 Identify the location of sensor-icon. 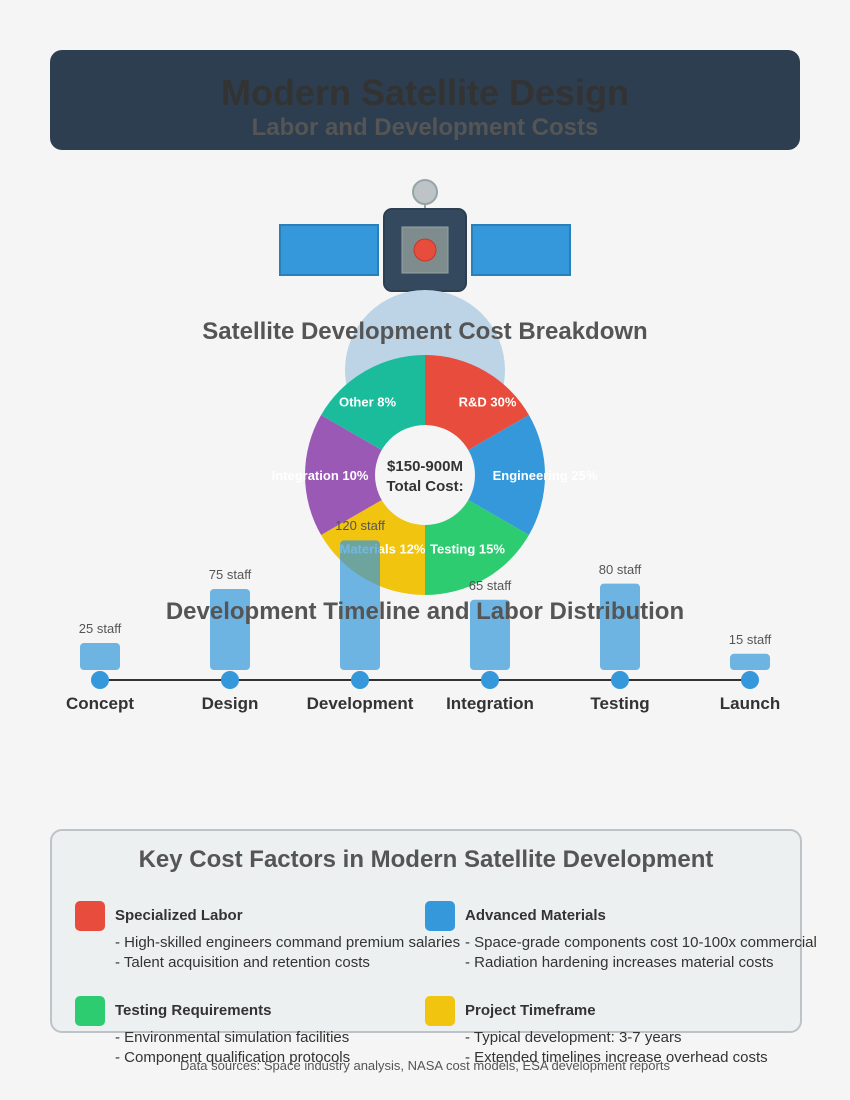
(425, 250).